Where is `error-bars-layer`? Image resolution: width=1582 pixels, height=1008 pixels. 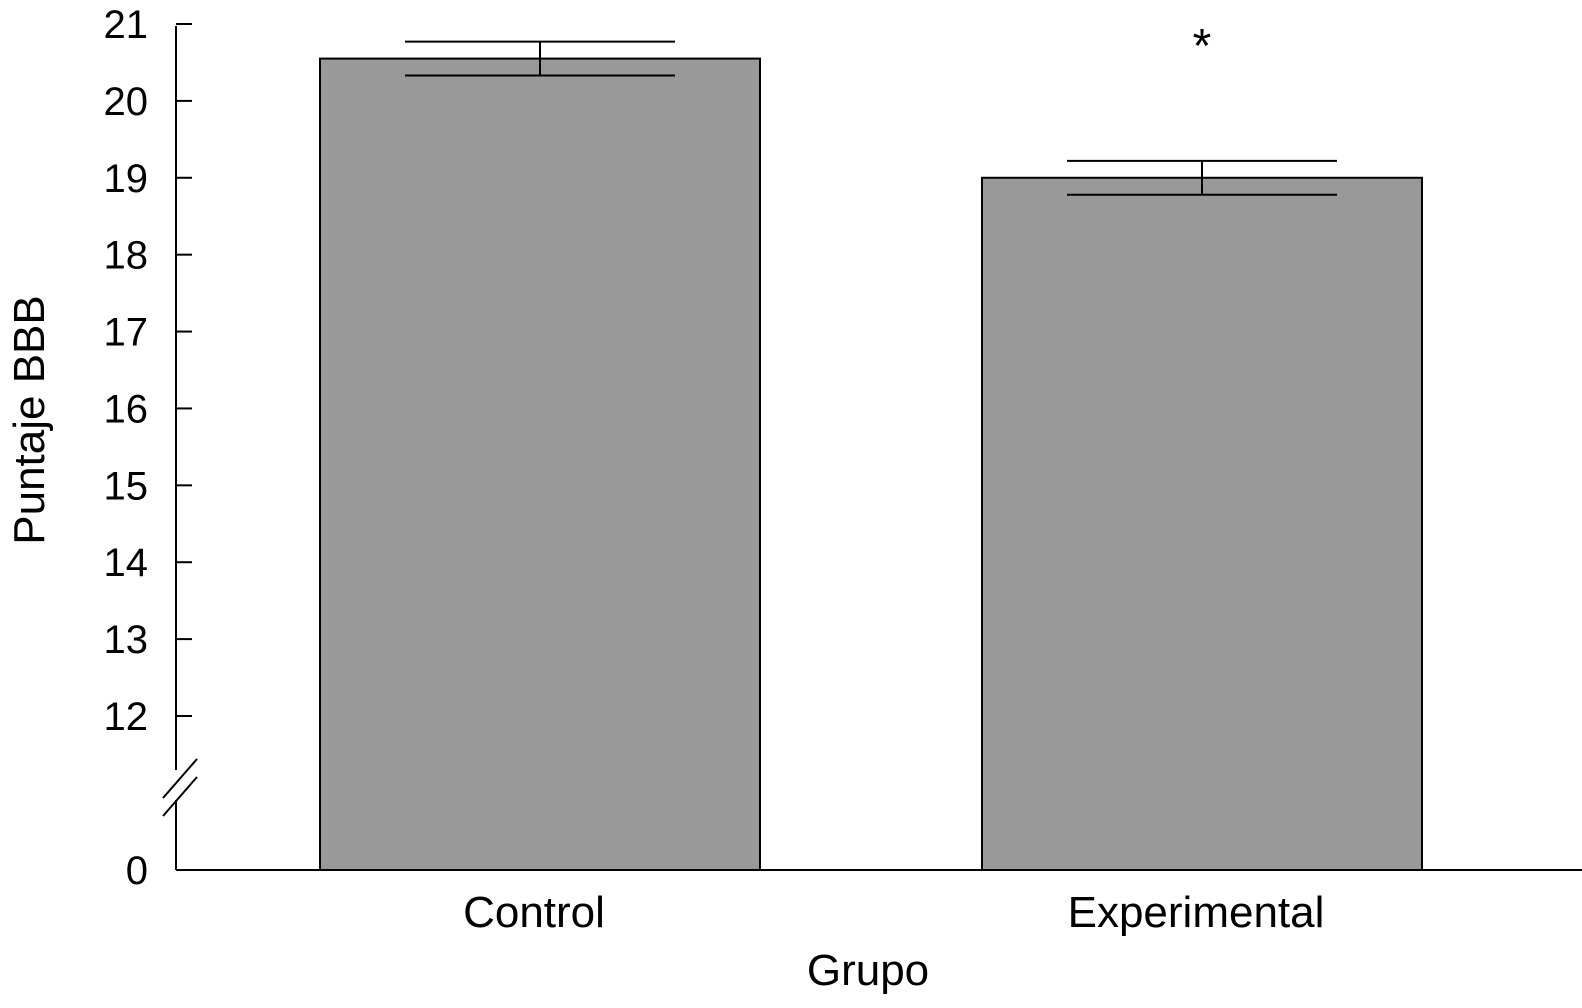 error-bars-layer is located at coordinates (871, 118).